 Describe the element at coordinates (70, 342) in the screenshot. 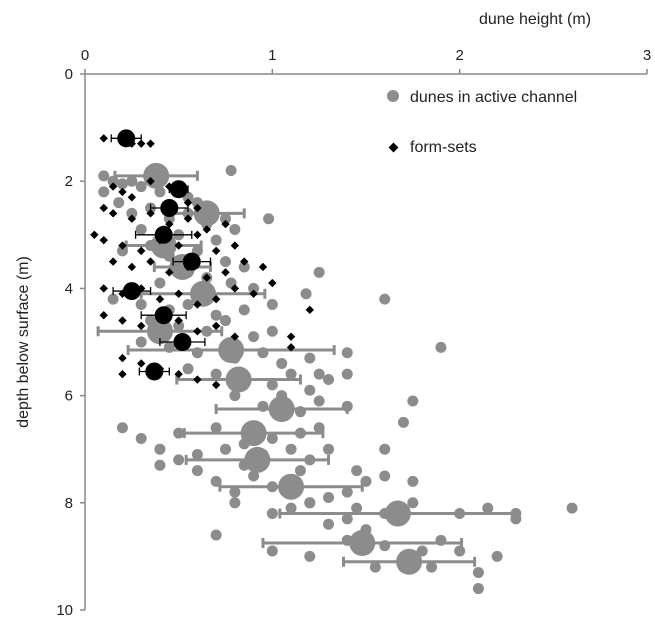

I see `y-ticks: 0 2 4 6 8 10` at that location.